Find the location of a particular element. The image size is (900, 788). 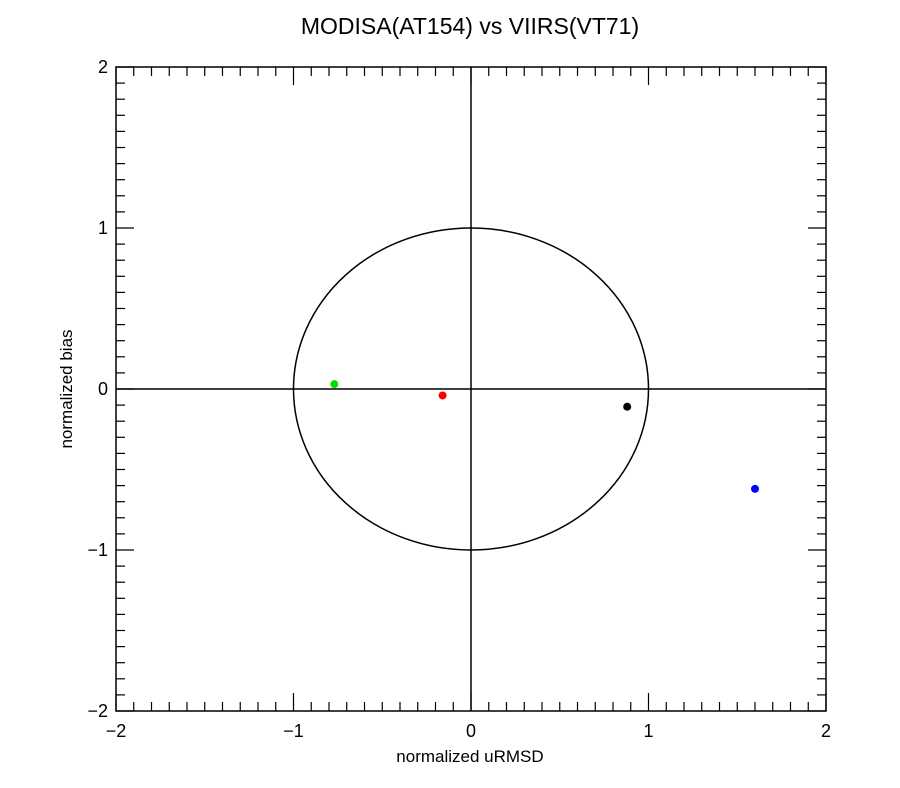

y-axis-label: normalized bias is located at coordinates (66, 388).